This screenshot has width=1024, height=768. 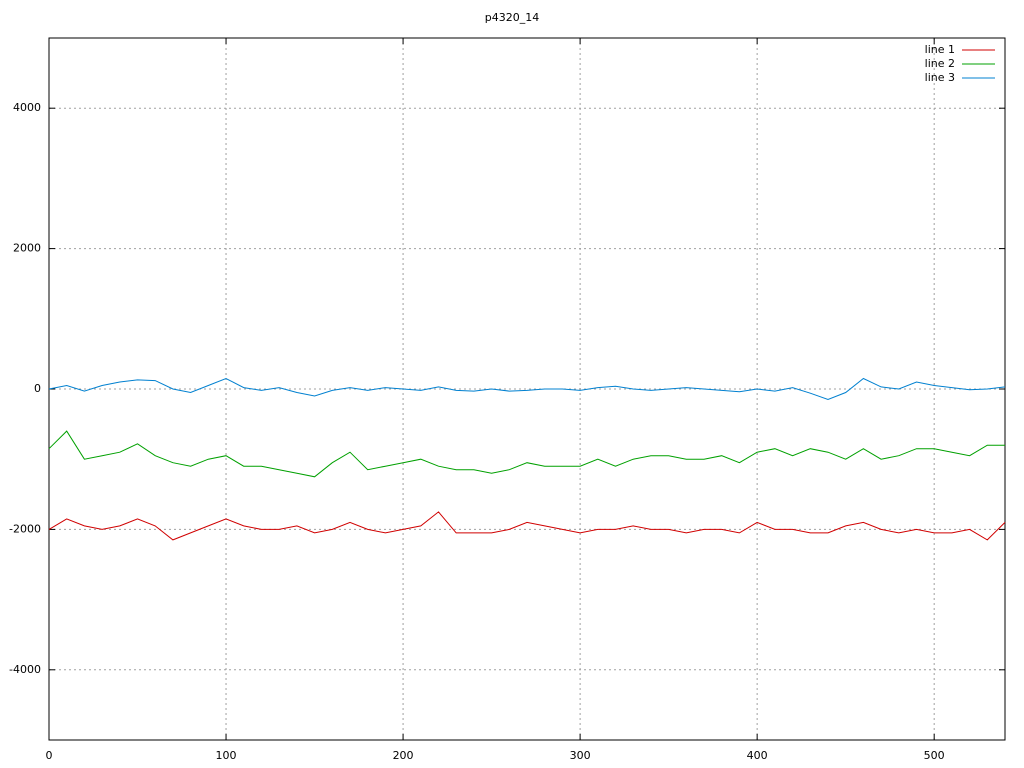 I want to click on y-tick-label: 0, so click(x=37, y=388).